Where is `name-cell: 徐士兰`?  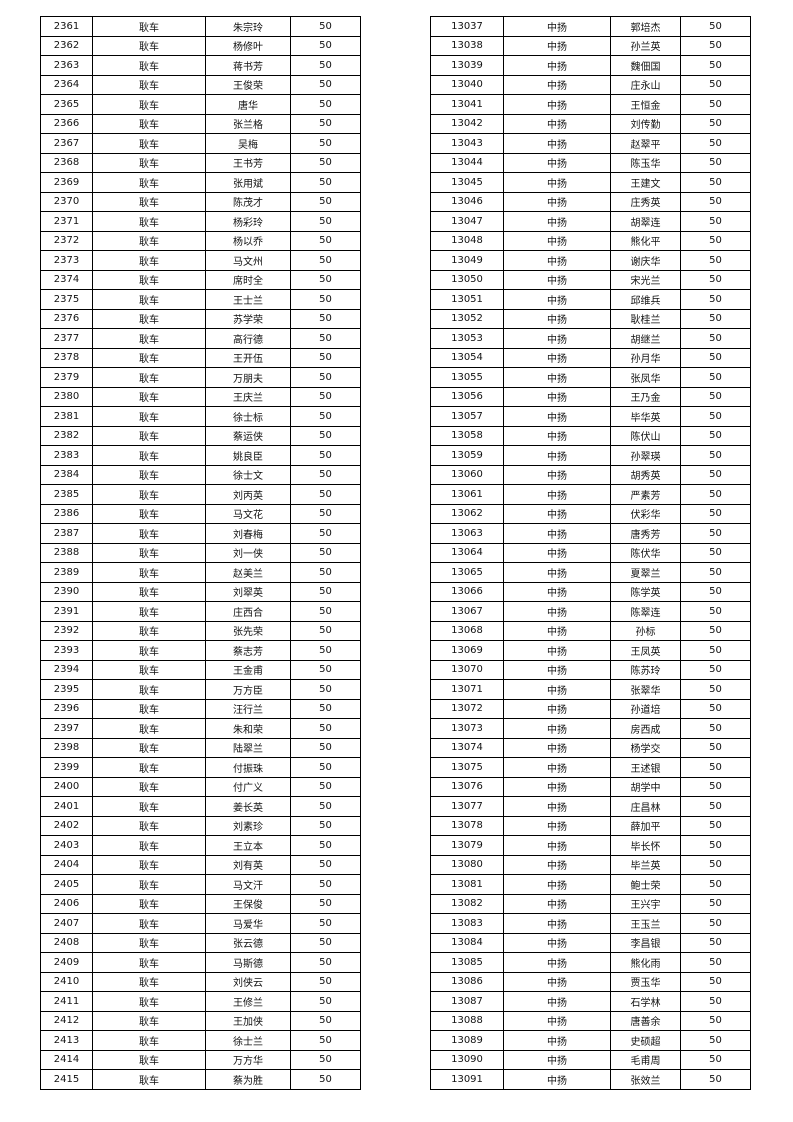 name-cell: 徐士兰 is located at coordinates (248, 1040).